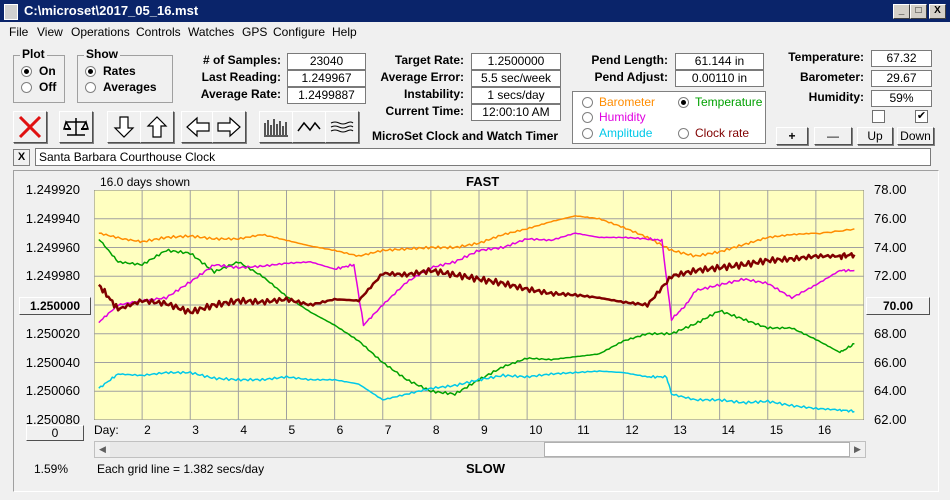 This screenshot has height=500, width=950. I want to click on wavy-lines-icon, so click(342, 127).